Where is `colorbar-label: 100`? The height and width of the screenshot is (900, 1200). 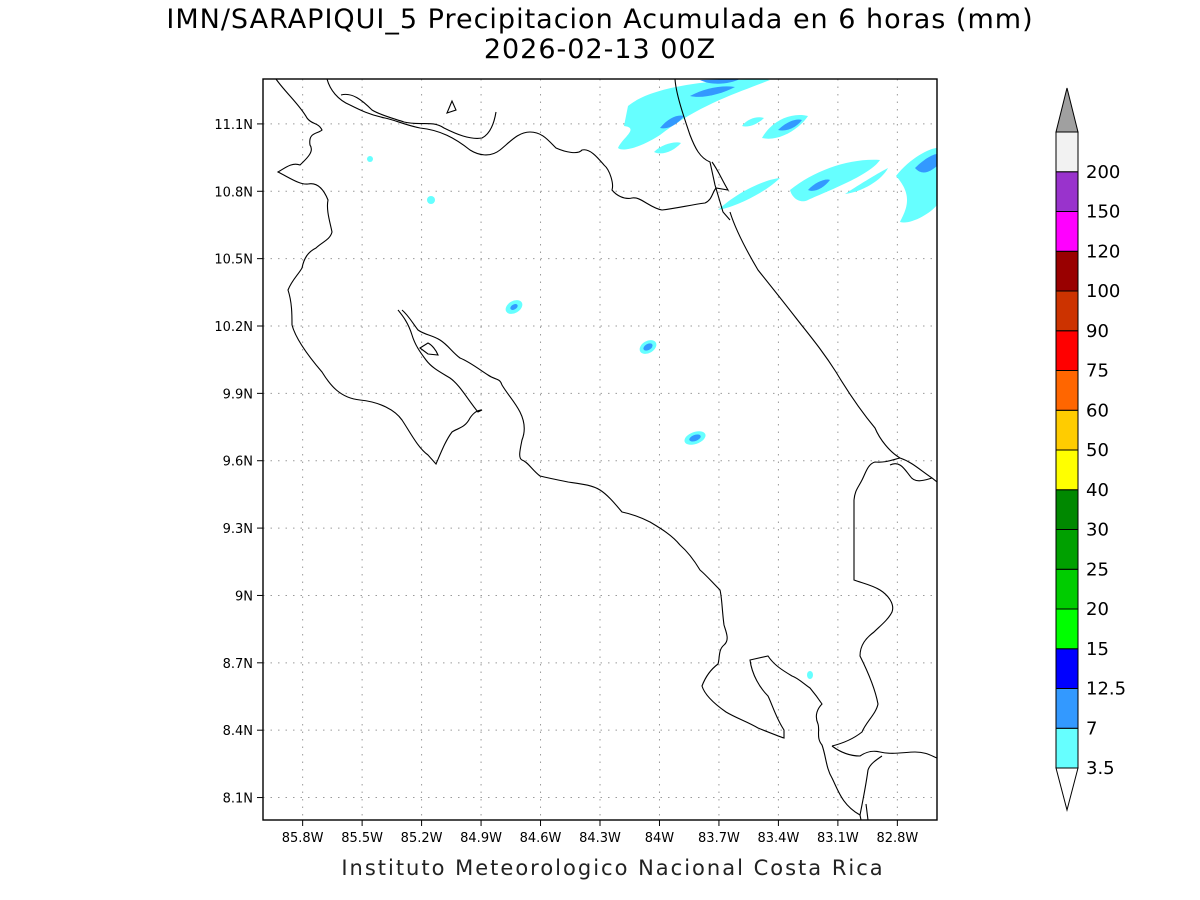 colorbar-label: 100 is located at coordinates (1103, 291).